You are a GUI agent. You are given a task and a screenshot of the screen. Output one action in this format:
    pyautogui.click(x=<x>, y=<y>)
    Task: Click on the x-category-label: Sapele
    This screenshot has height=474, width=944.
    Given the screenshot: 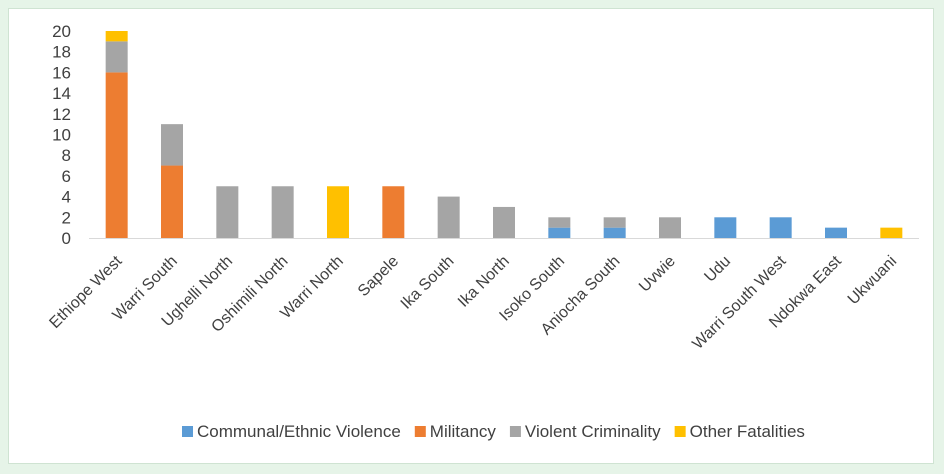 What is the action you would take?
    pyautogui.click(x=378, y=276)
    